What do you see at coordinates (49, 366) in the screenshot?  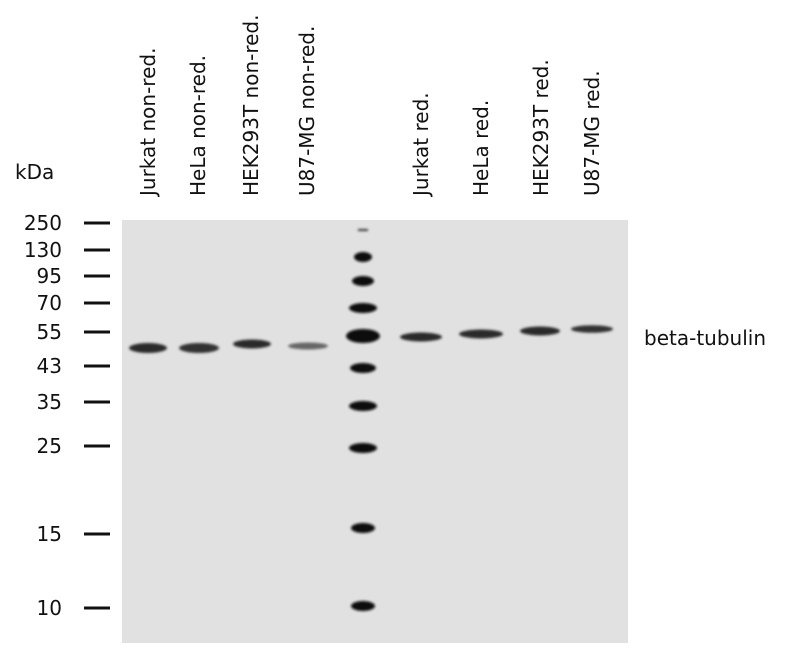 I see `marker-label: 43` at bounding box center [49, 366].